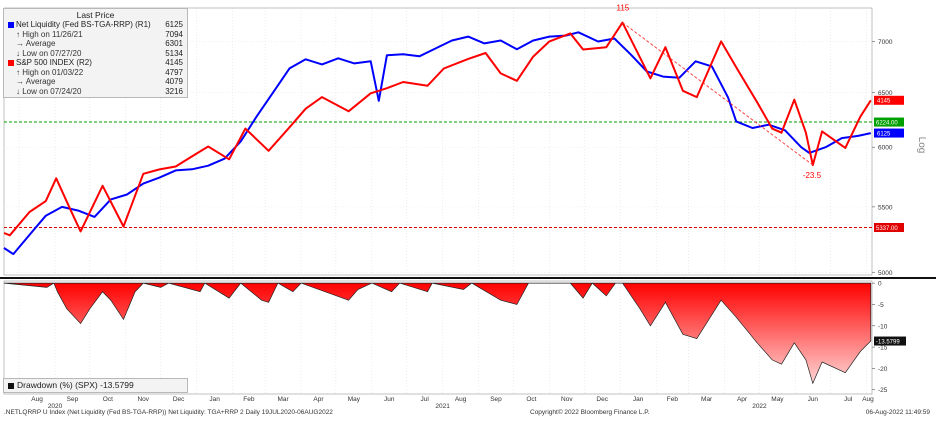 The width and height of the screenshot is (936, 427). I want to click on drawdown-legend-label: Drawdown (%) (SPX) -13.5799, so click(75, 385).